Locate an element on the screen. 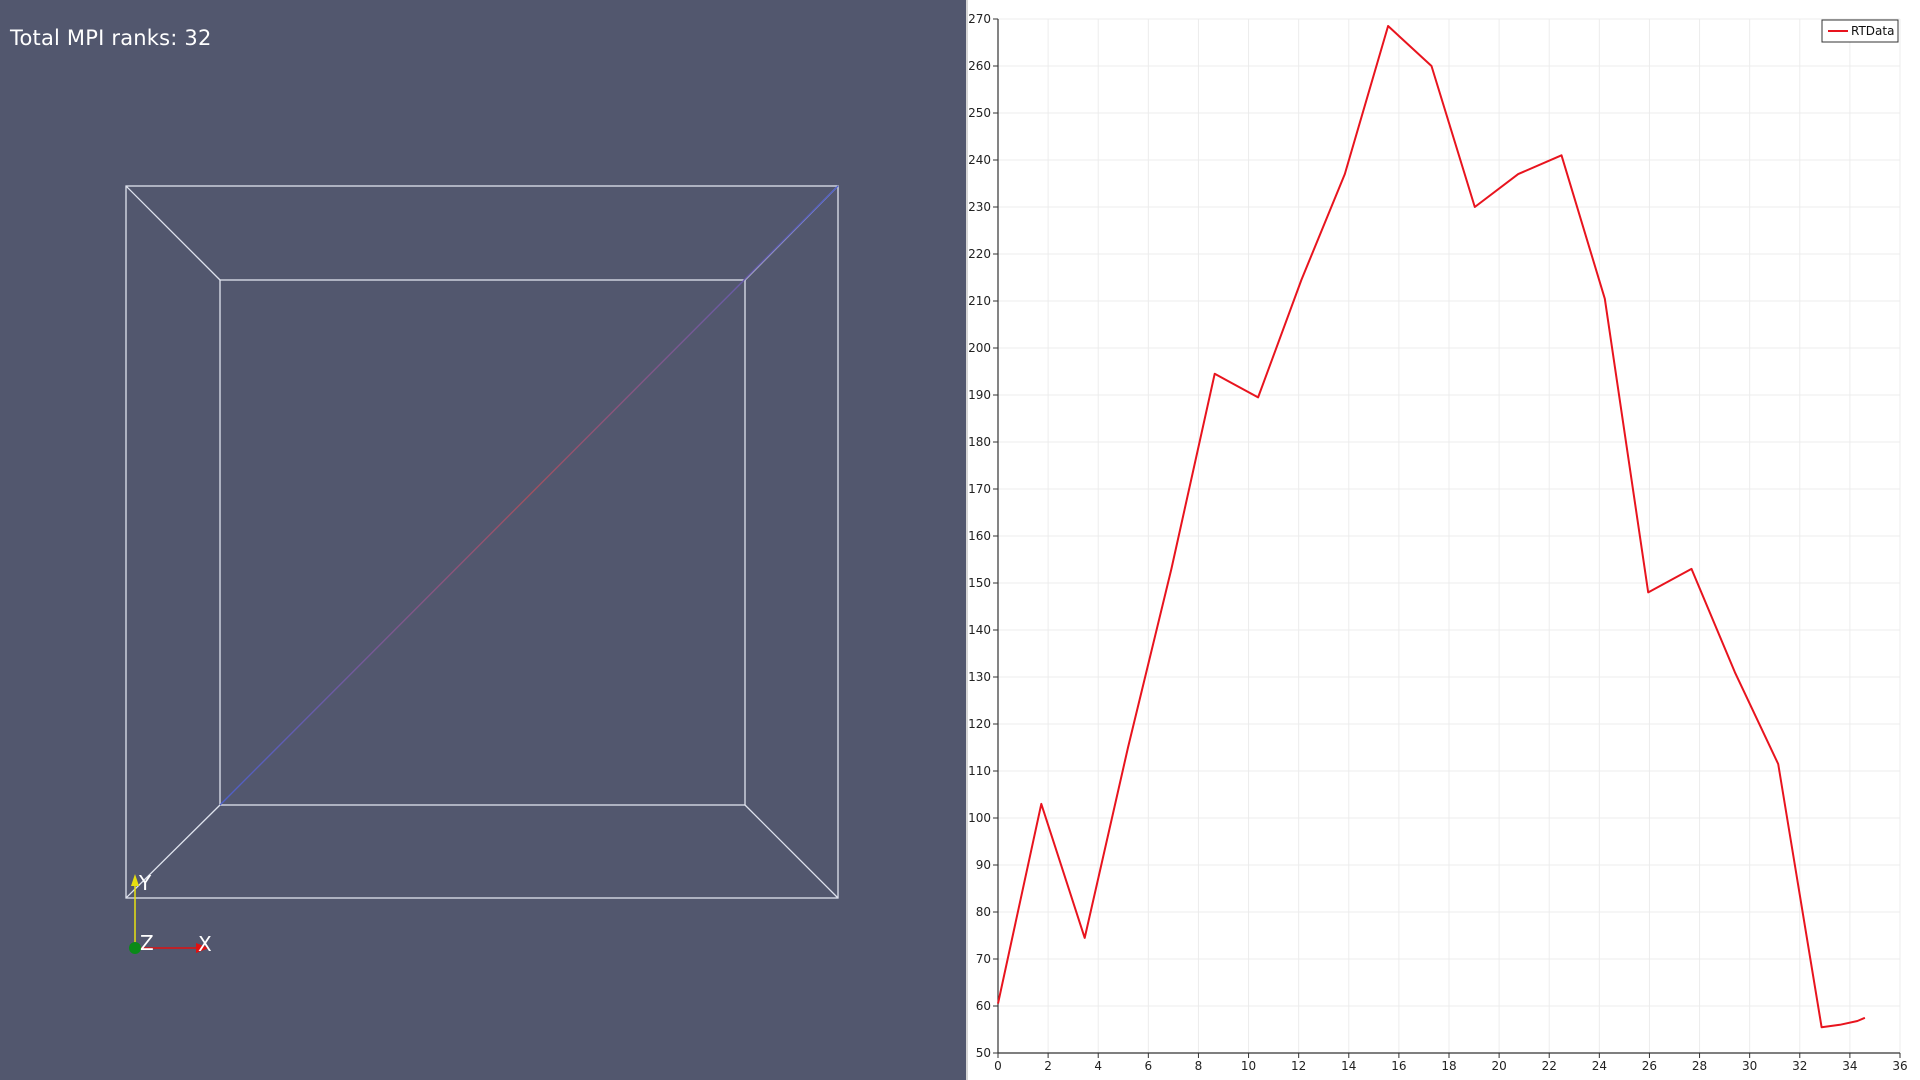 The image size is (1920, 1080). x-tick-label: 26 is located at coordinates (1649, 1066).